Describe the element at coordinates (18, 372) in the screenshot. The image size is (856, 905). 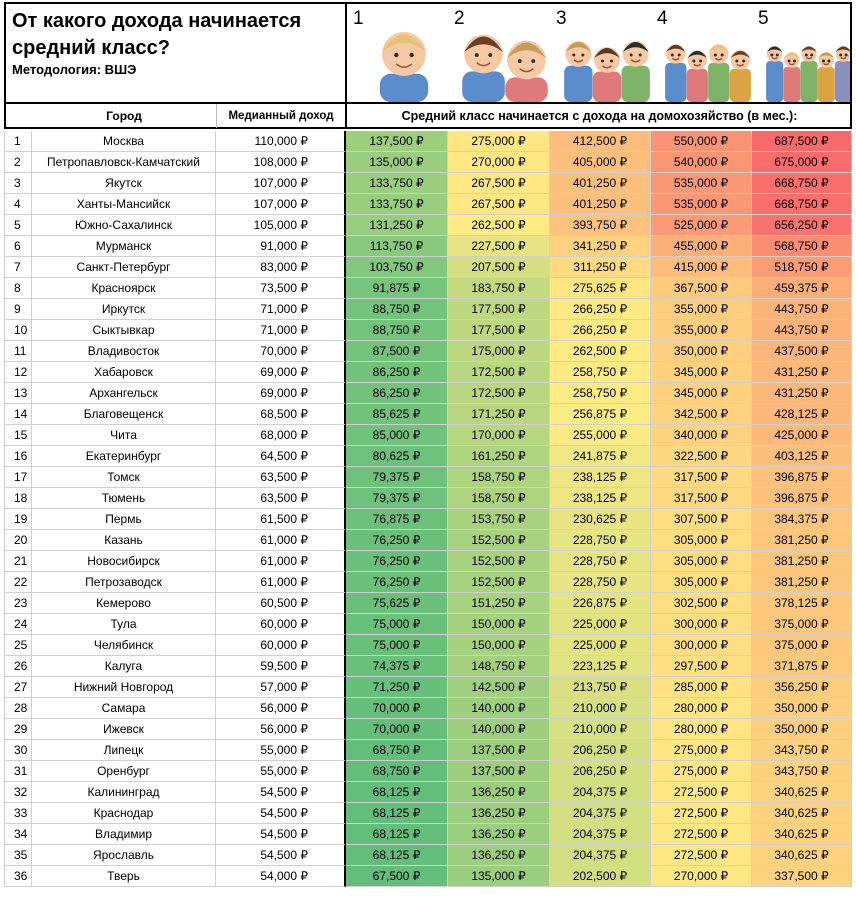
I see `row-number: 12` at that location.